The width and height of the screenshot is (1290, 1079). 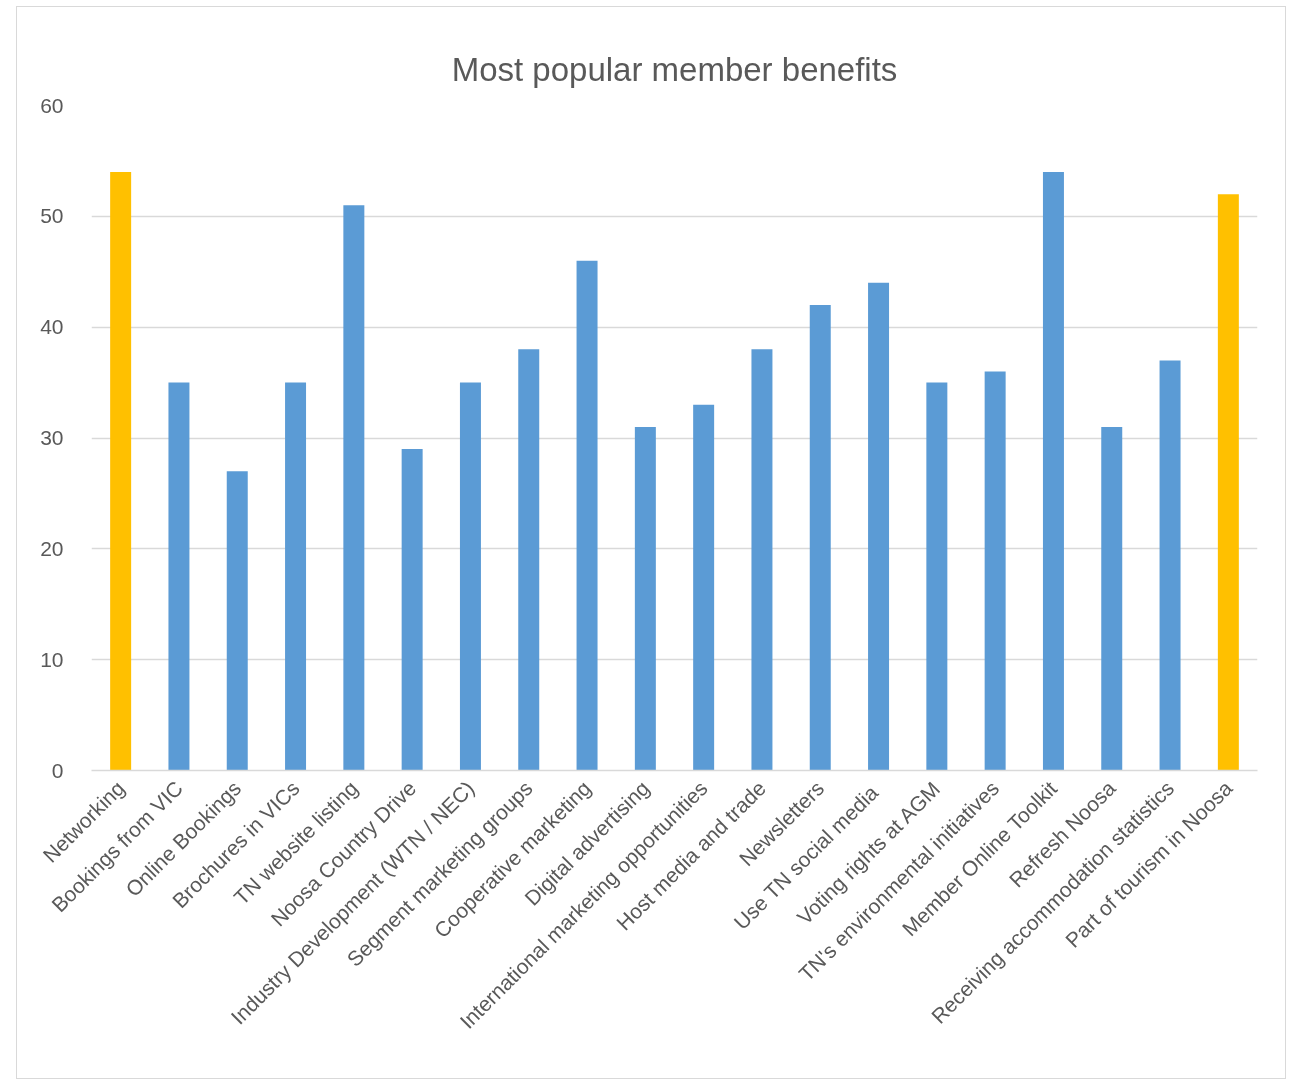 I want to click on y-tick-label: 0, so click(x=57, y=770).